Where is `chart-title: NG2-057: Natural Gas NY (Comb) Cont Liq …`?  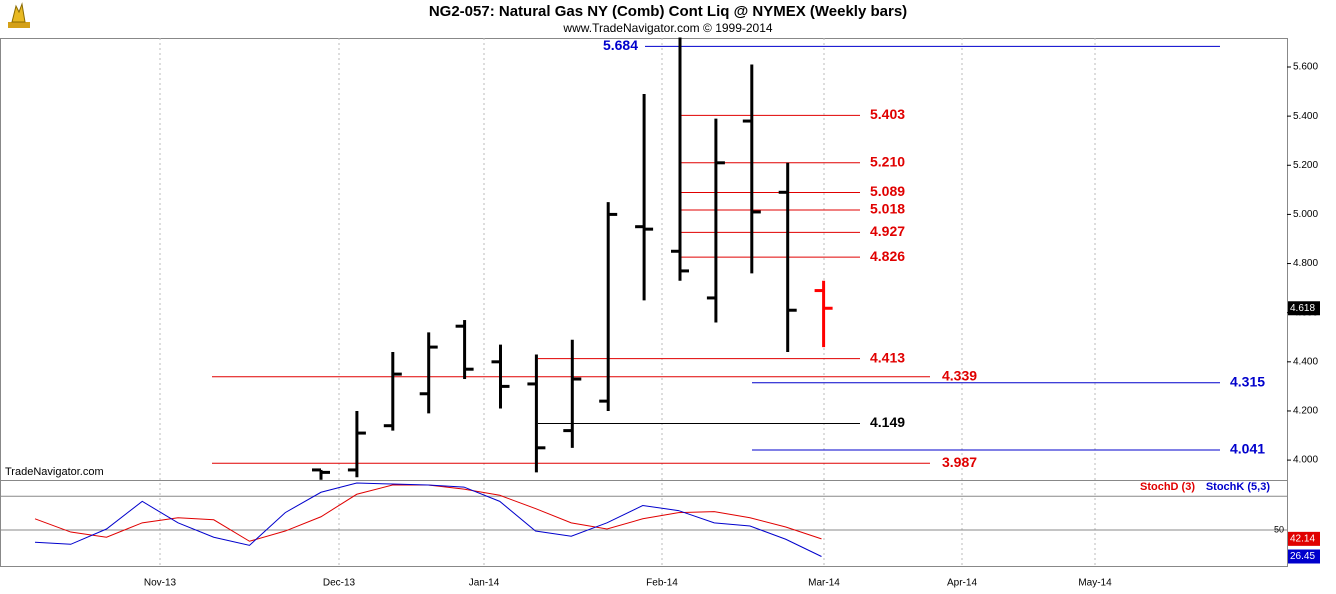 chart-title: NG2-057: Natural Gas NY (Comb) Cont Liq … is located at coordinates (668, 11).